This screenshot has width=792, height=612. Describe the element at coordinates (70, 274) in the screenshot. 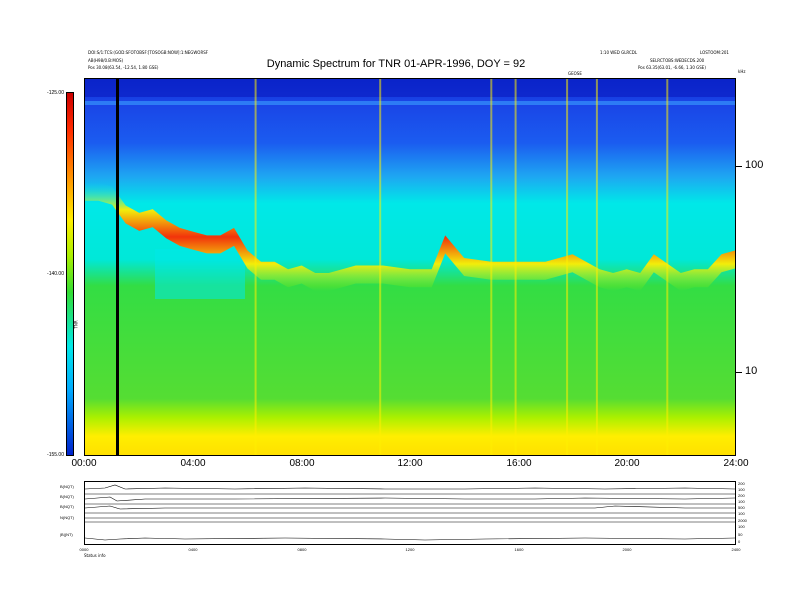

I see `colorbar` at that location.